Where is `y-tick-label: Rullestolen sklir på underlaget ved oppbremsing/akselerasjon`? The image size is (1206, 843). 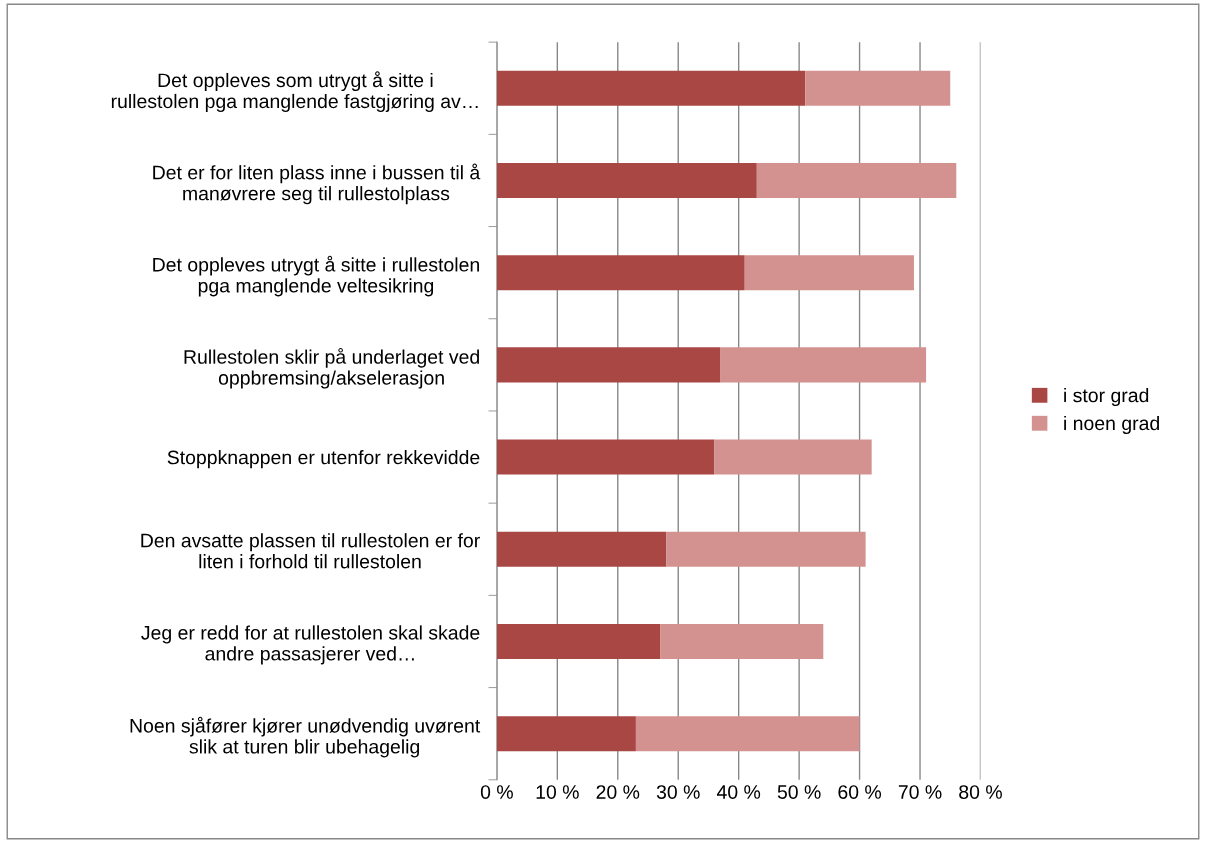 y-tick-label: Rullestolen sklir på underlaget ved oppbremsing/akselerasjon is located at coordinates (331, 368).